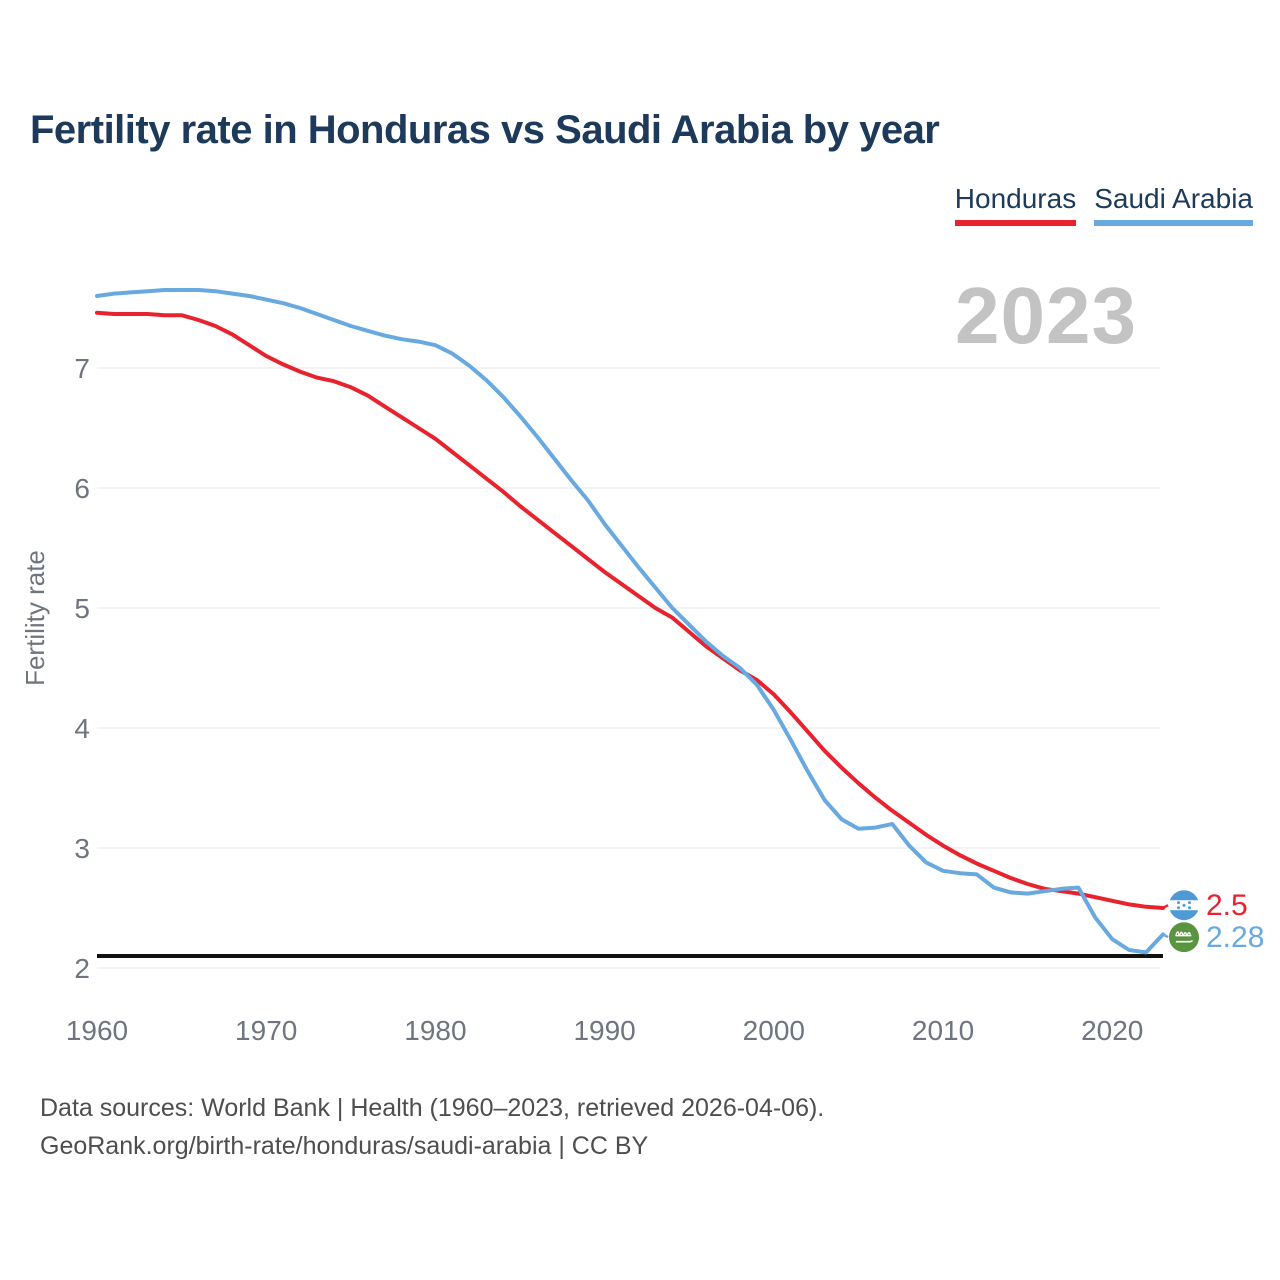  Describe the element at coordinates (1046, 315) in the screenshot. I see `year-watermark: 2023` at that location.